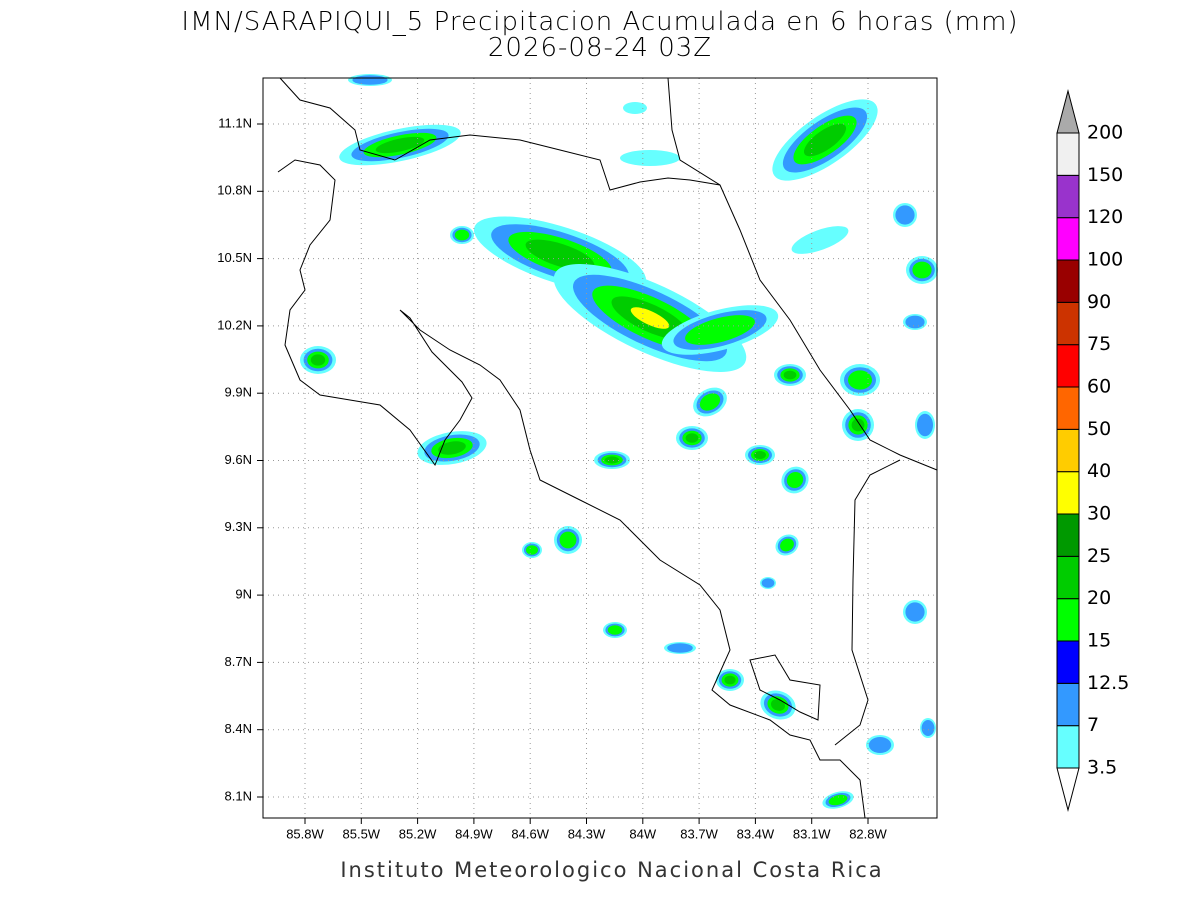  I want to click on colorbar-label: 75, so click(1099, 344).